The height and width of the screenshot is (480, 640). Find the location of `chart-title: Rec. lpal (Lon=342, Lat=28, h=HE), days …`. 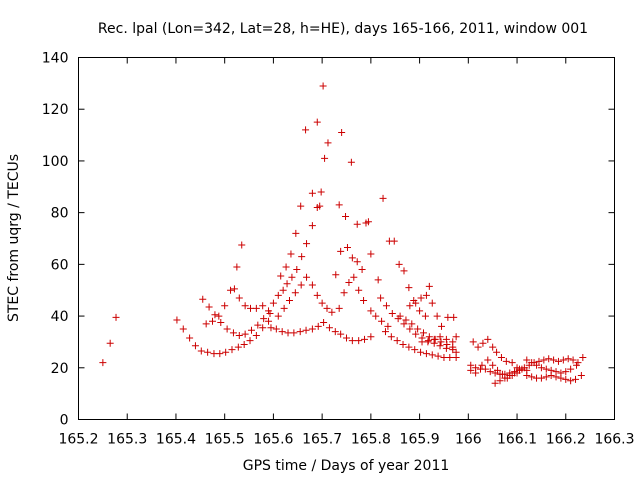

chart-title: Rec. lpal (Lon=342, Lat=28, h=HE), days … is located at coordinates (343, 29).